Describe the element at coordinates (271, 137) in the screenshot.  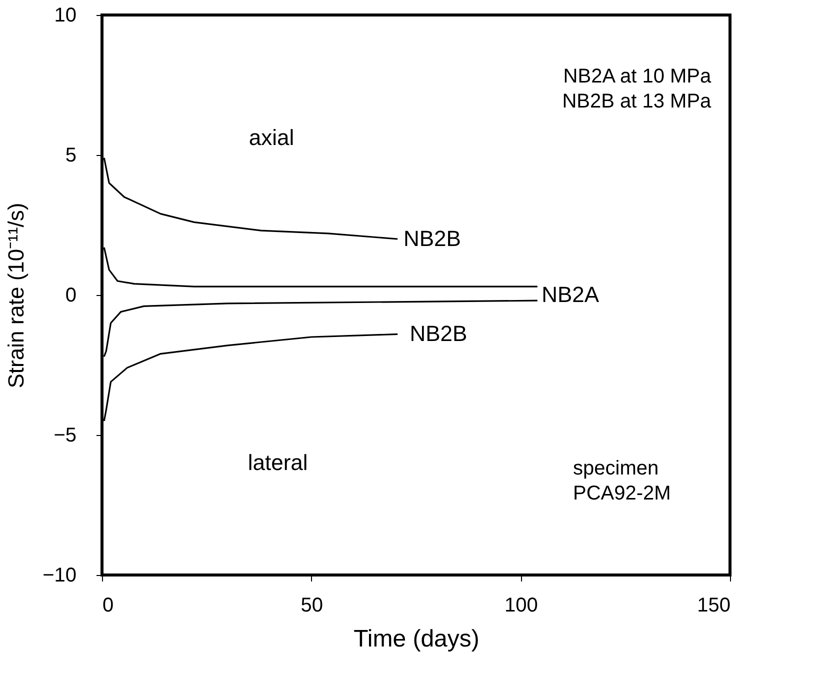
I see `annotation: axial` at that location.